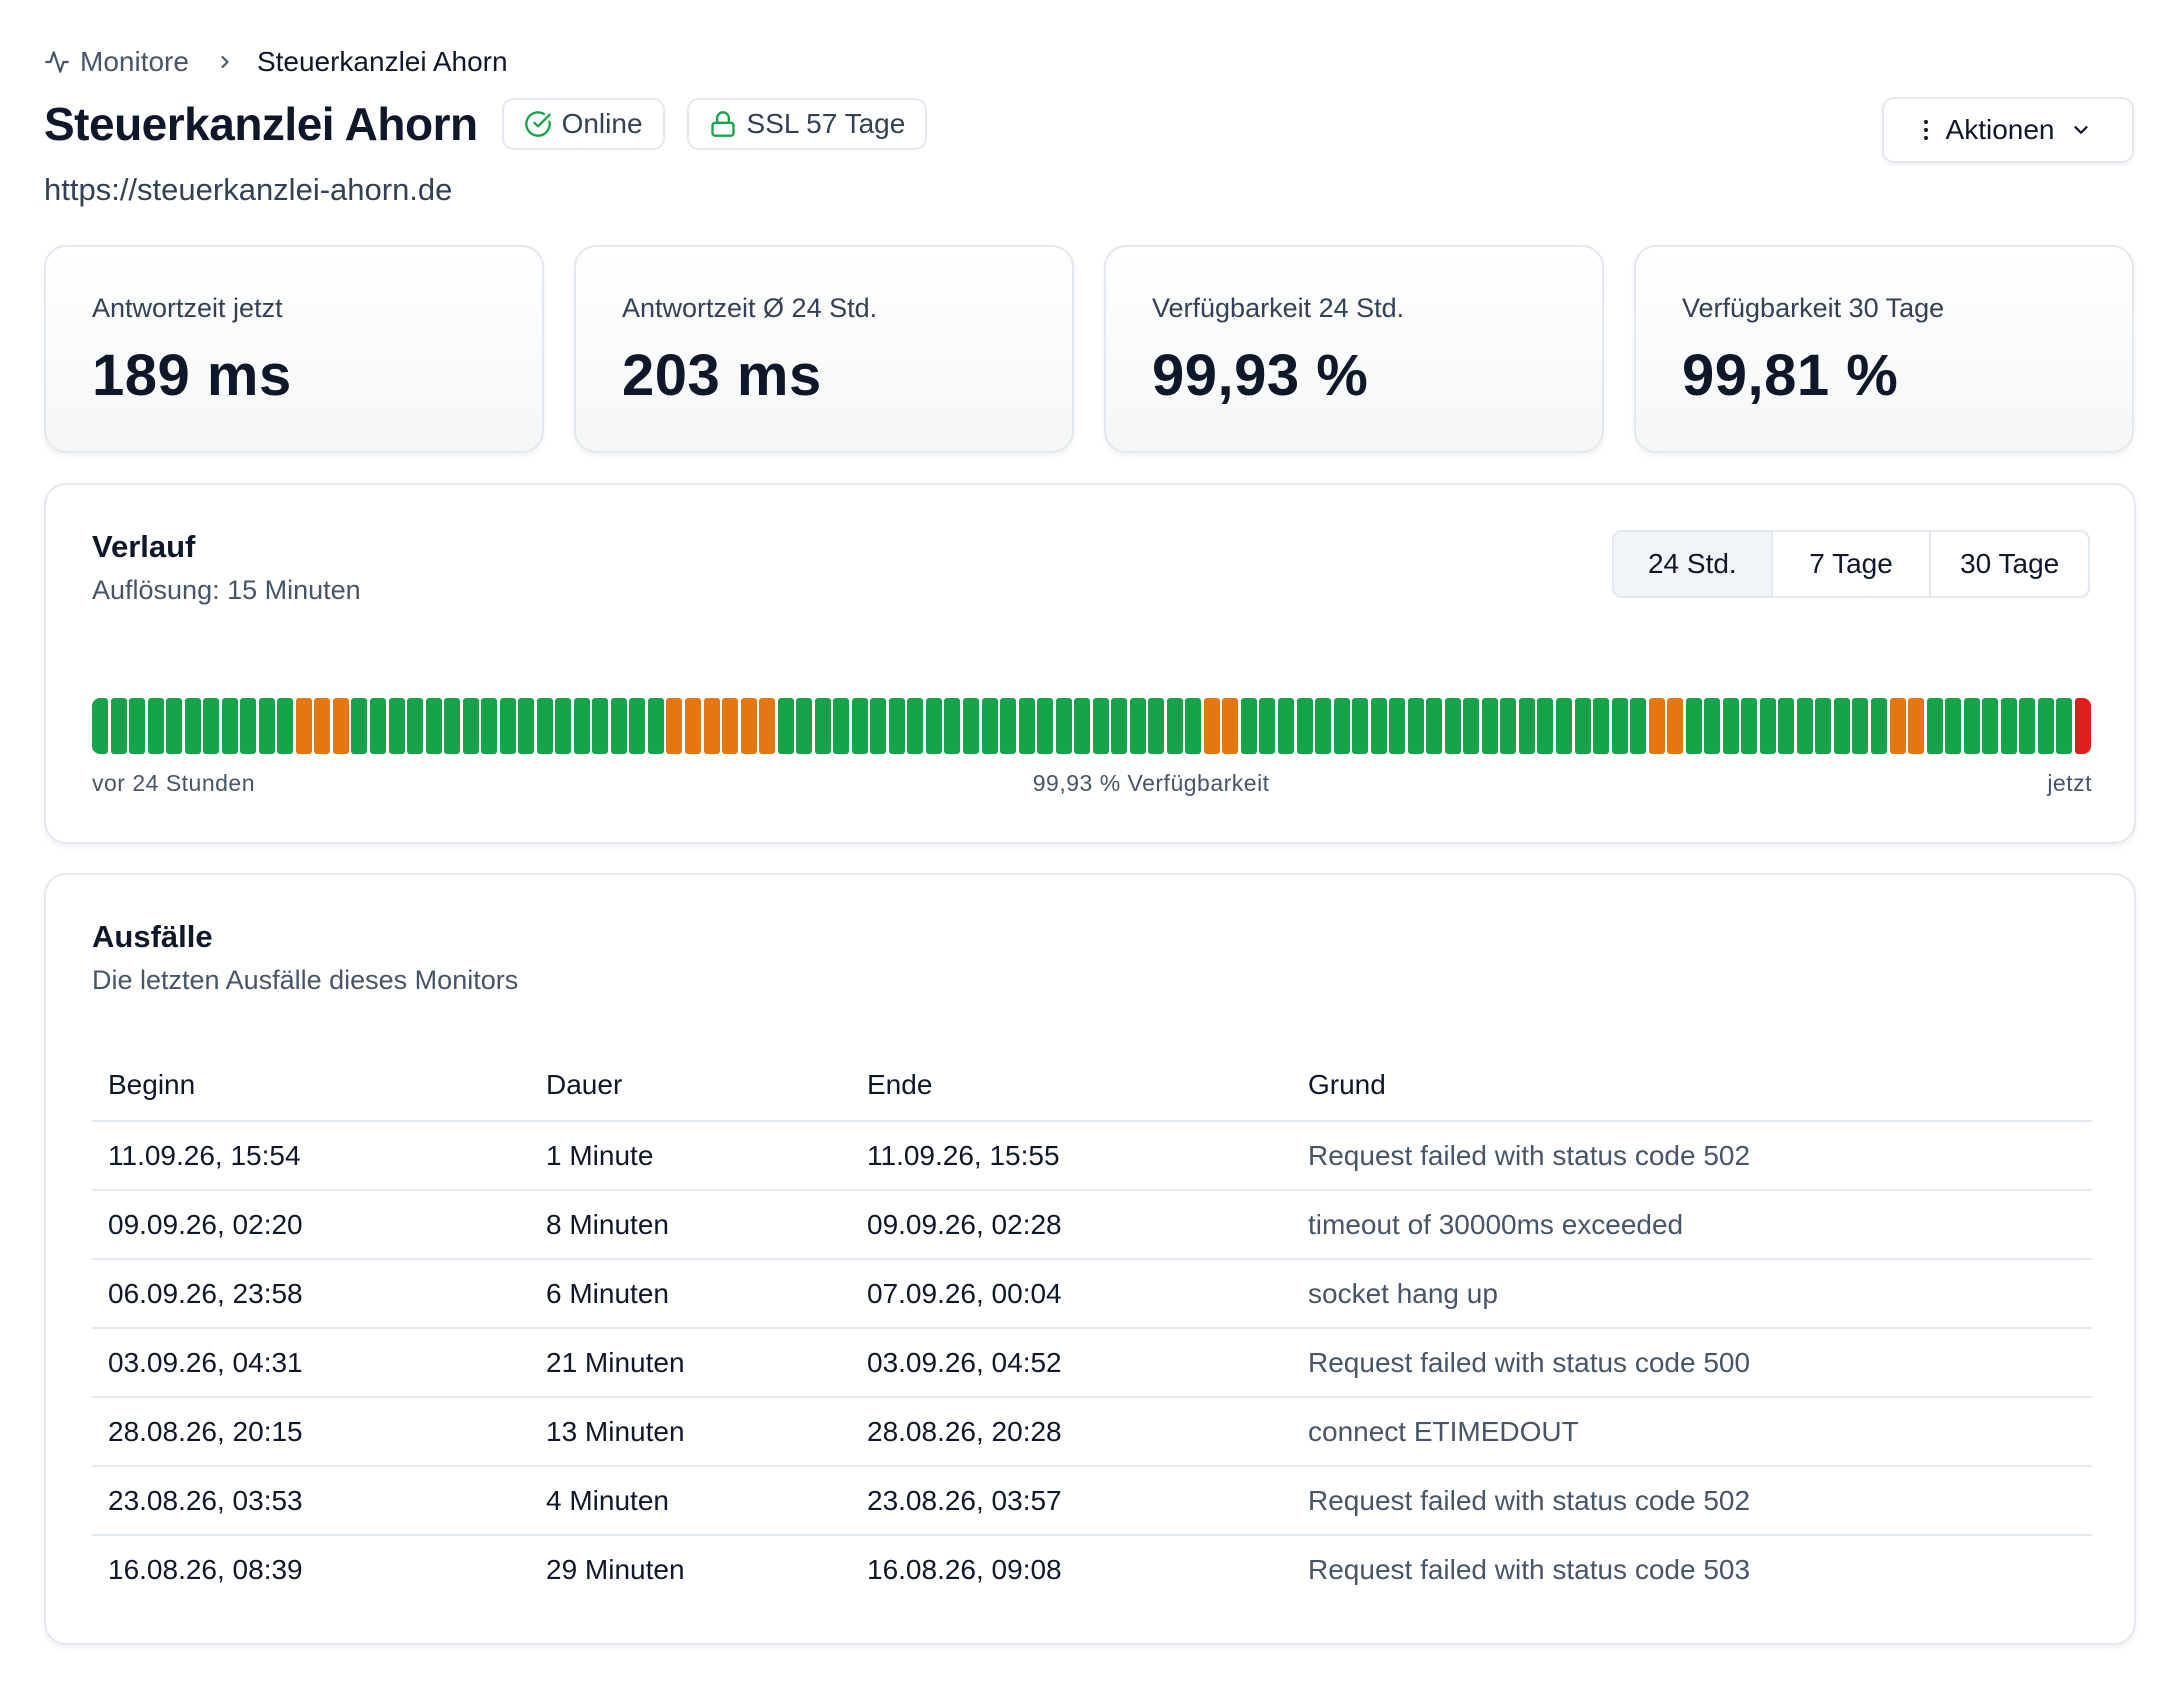  I want to click on tab-7d: 7 Tage, so click(1852, 564).